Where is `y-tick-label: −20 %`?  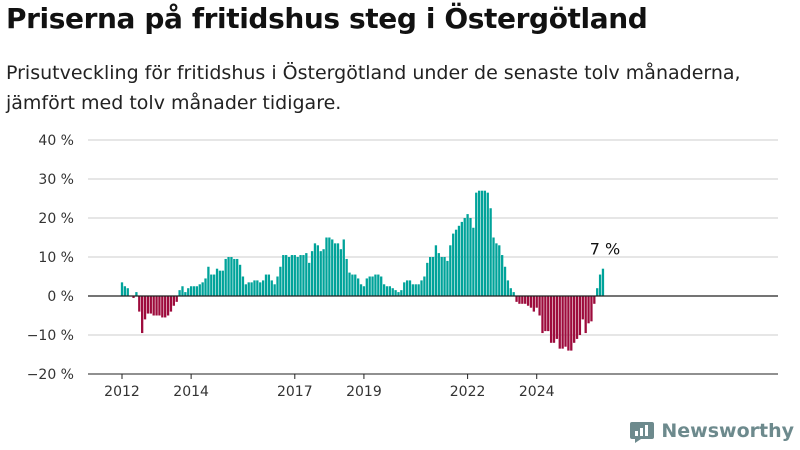
y-tick-label: −20 % is located at coordinates (50, 375).